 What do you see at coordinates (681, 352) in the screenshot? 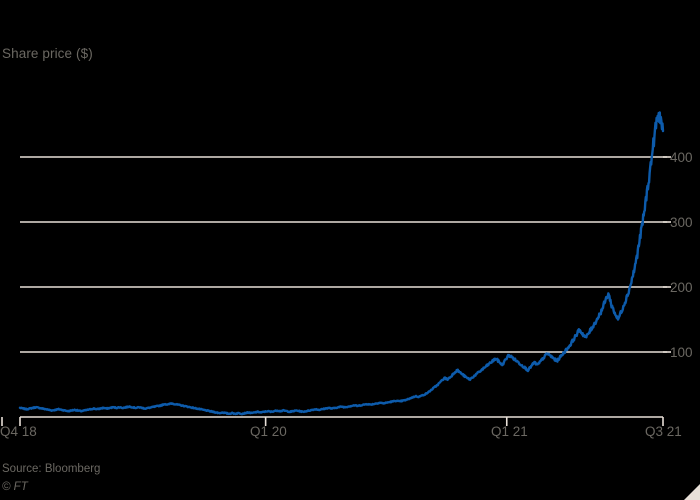
I see `y-tick-label-100: 100` at bounding box center [681, 352].